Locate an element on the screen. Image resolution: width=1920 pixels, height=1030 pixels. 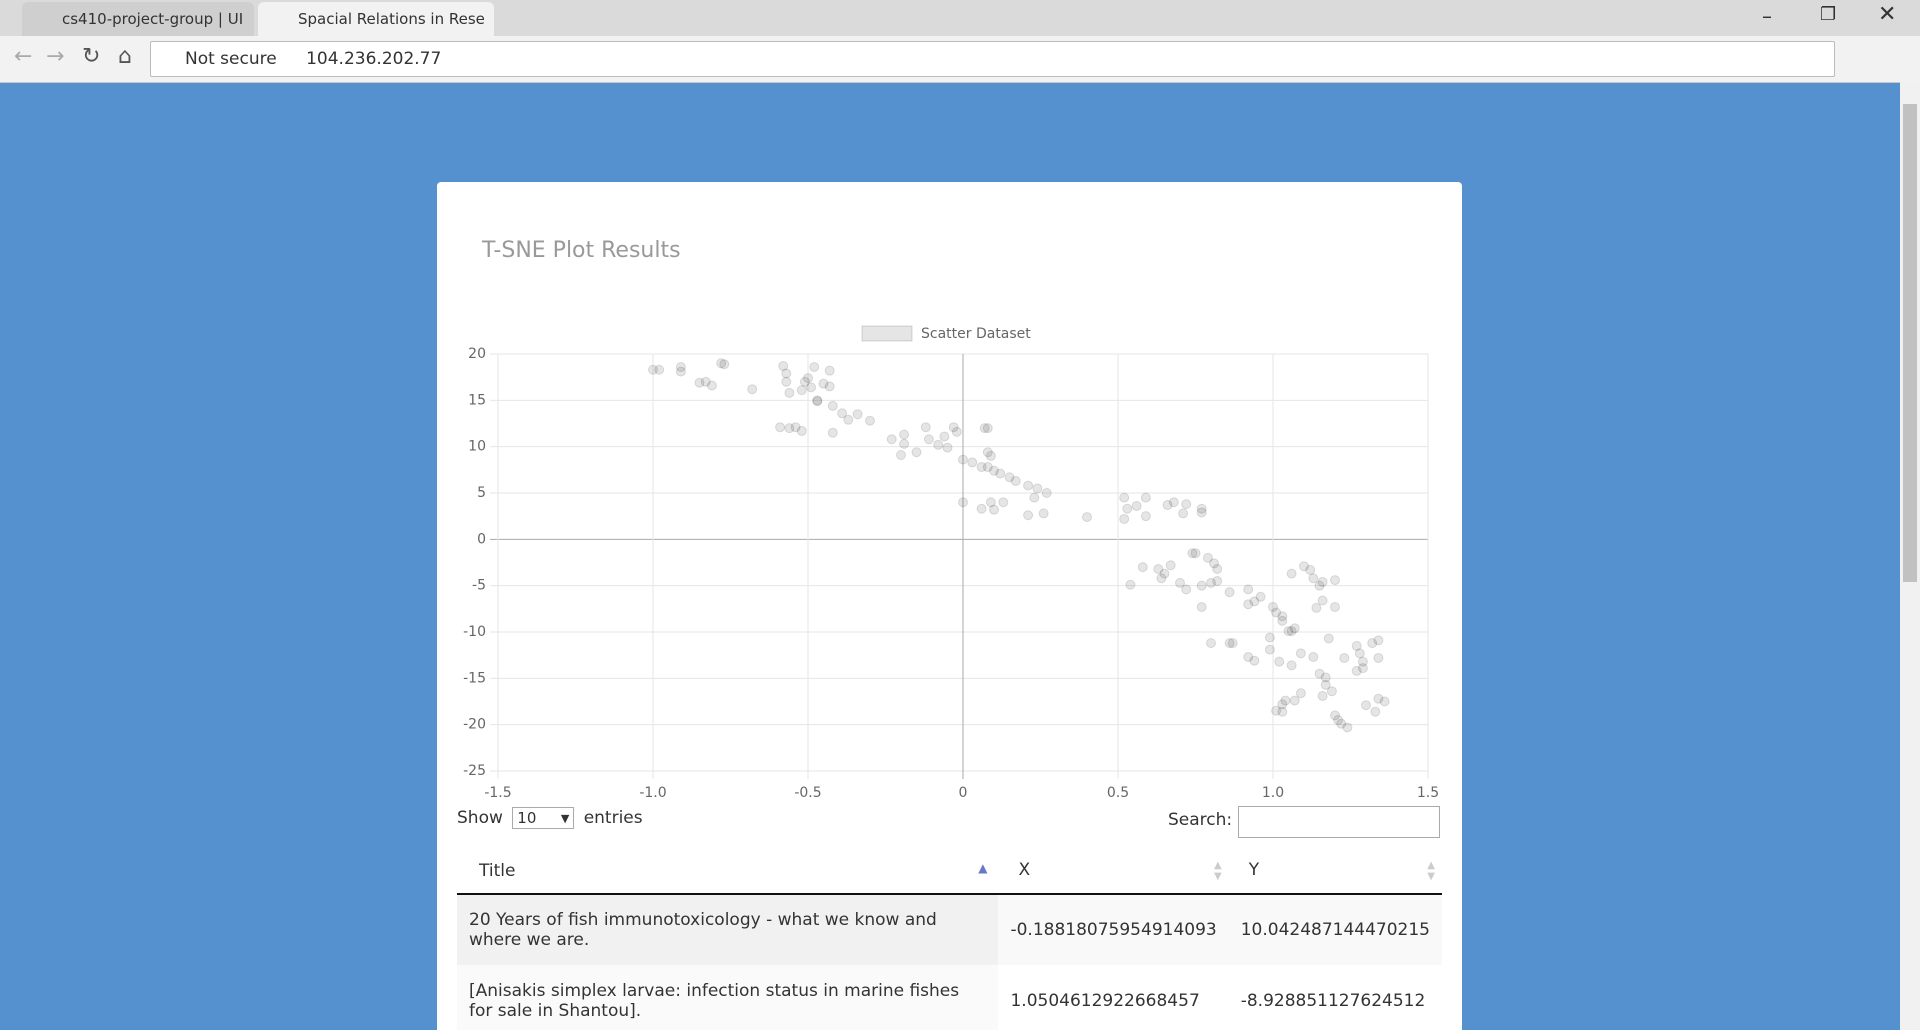
restore: ❐ is located at coordinates (1828, 14).